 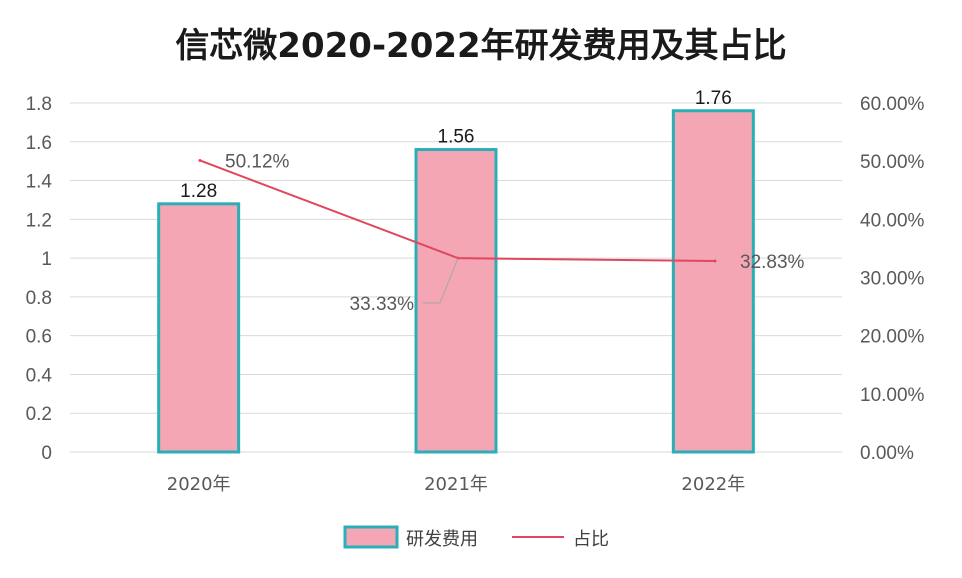 I want to click on line-data-label: 50.12%, so click(x=257, y=161).